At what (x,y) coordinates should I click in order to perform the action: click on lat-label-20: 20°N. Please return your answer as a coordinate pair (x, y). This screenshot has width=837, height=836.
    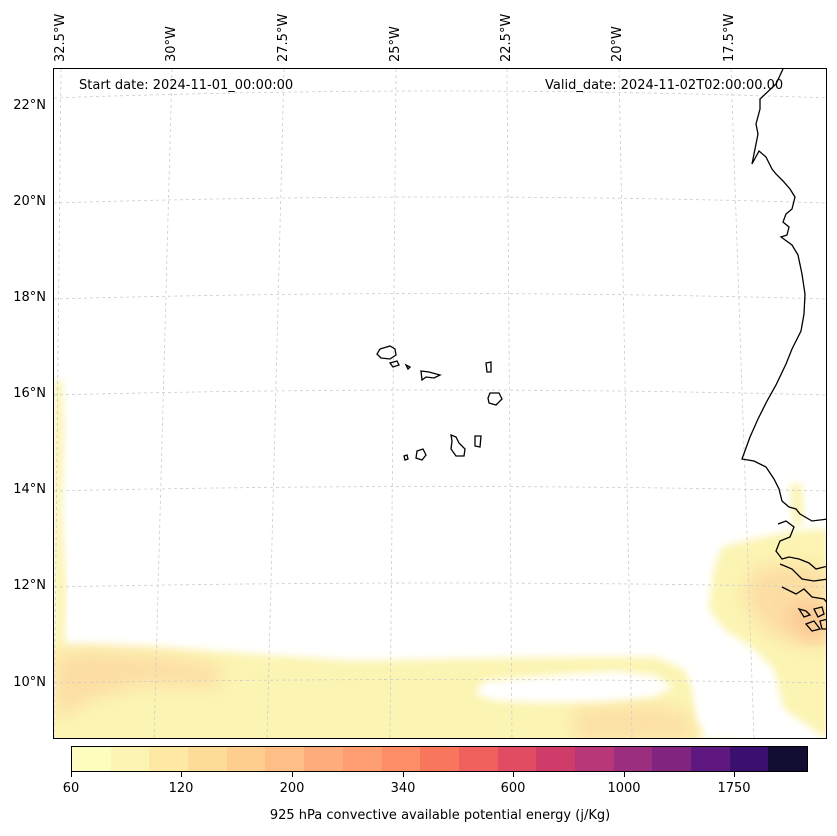
    Looking at the image, I should click on (29, 201).